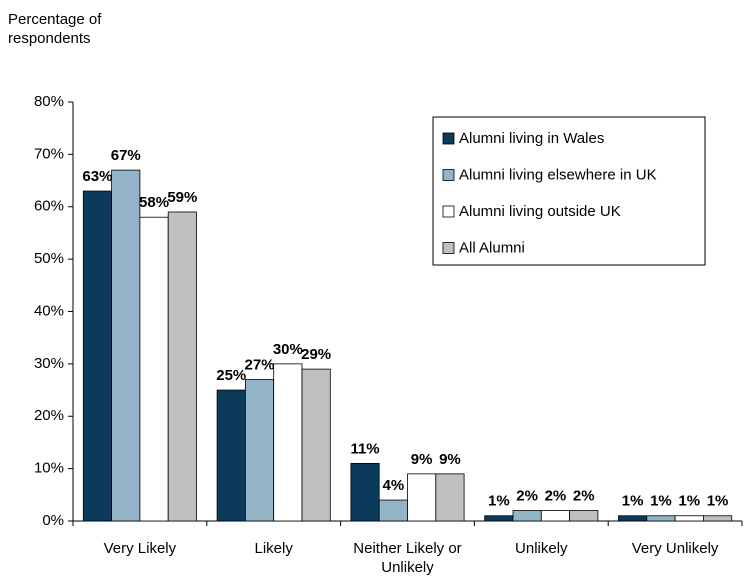 This screenshot has height=585, width=744. I want to click on data-label: 59%, so click(182, 197).